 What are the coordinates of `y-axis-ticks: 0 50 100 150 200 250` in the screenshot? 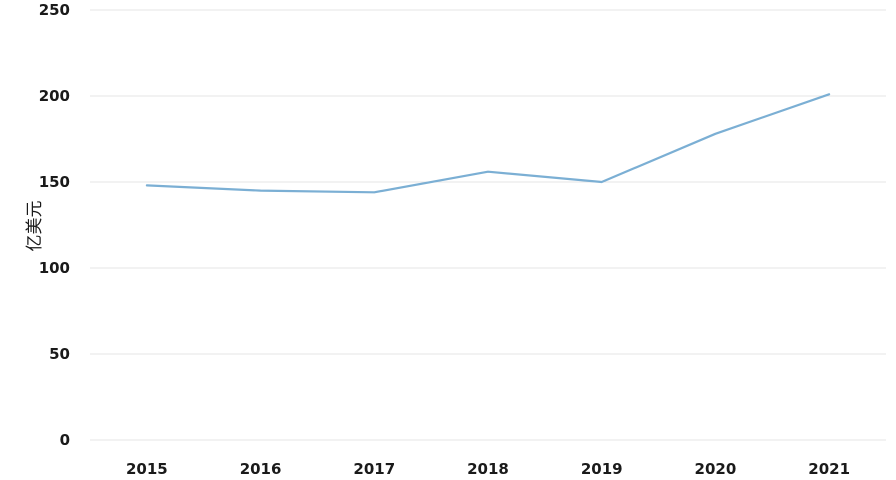 It's located at (54, 225).